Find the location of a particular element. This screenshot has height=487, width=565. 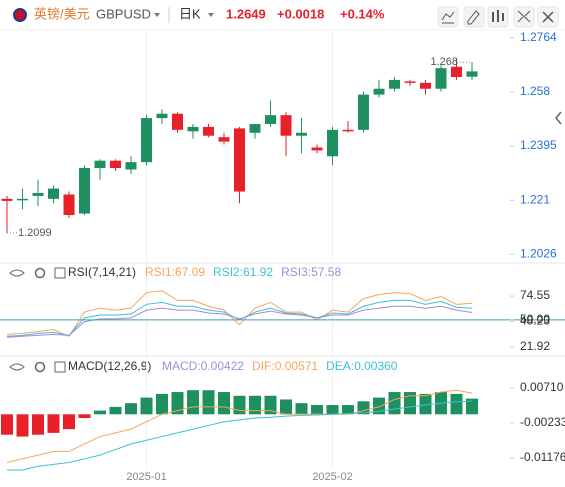

y-tick-label: 0.00710 is located at coordinates (542, 387).